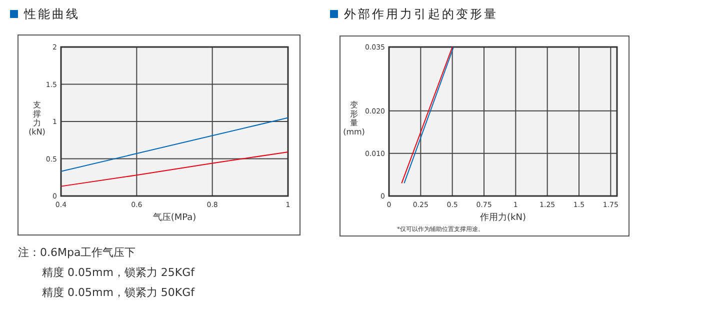  I want to click on text: 精度 0.05mm，锁紧力 25KGf, so click(119, 272).